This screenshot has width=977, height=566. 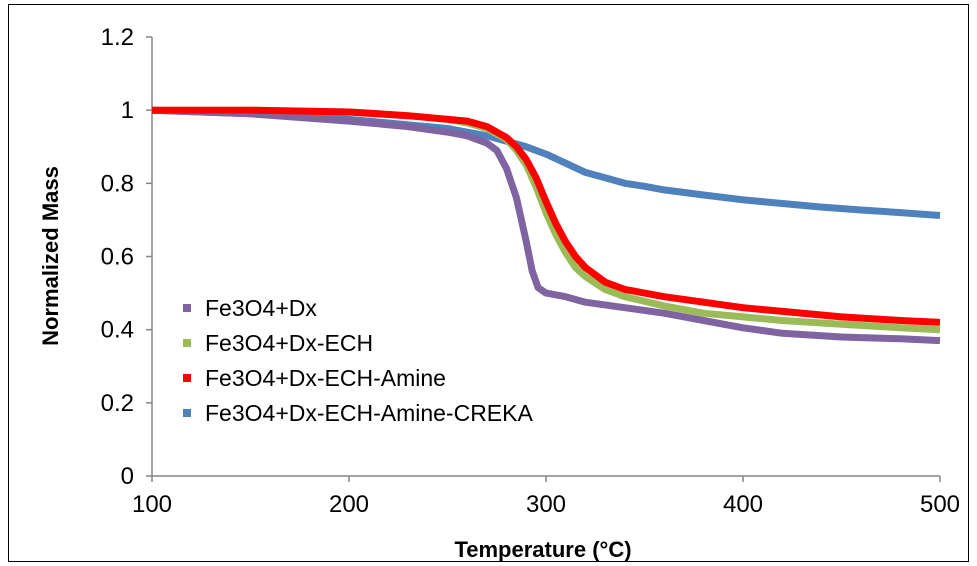 I want to click on x-ticks: 100 200 300 400 500, so click(x=546, y=497).